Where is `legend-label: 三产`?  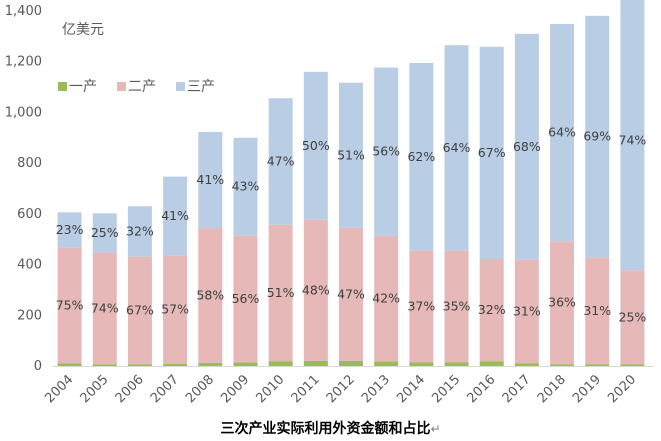
legend-label: 三产 is located at coordinates (201, 87).